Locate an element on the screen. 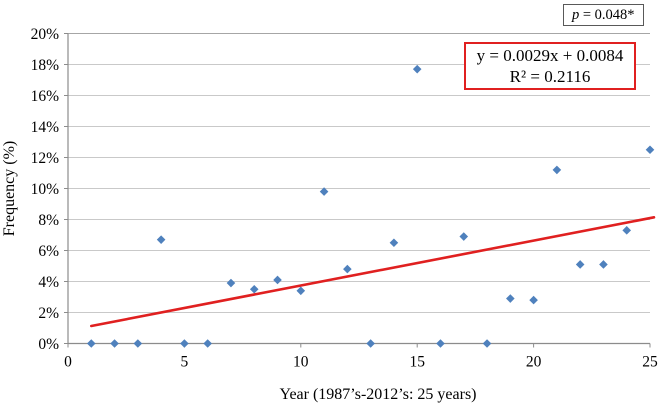  p-value-box: p = 0.048* is located at coordinates (603, 15).